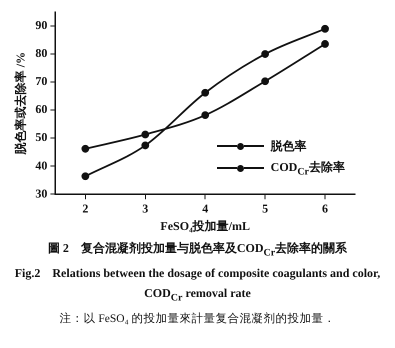  What do you see at coordinates (205, 225) in the screenshot?
I see `x-axis-title: FeSO₄投加量/mL` at bounding box center [205, 225].